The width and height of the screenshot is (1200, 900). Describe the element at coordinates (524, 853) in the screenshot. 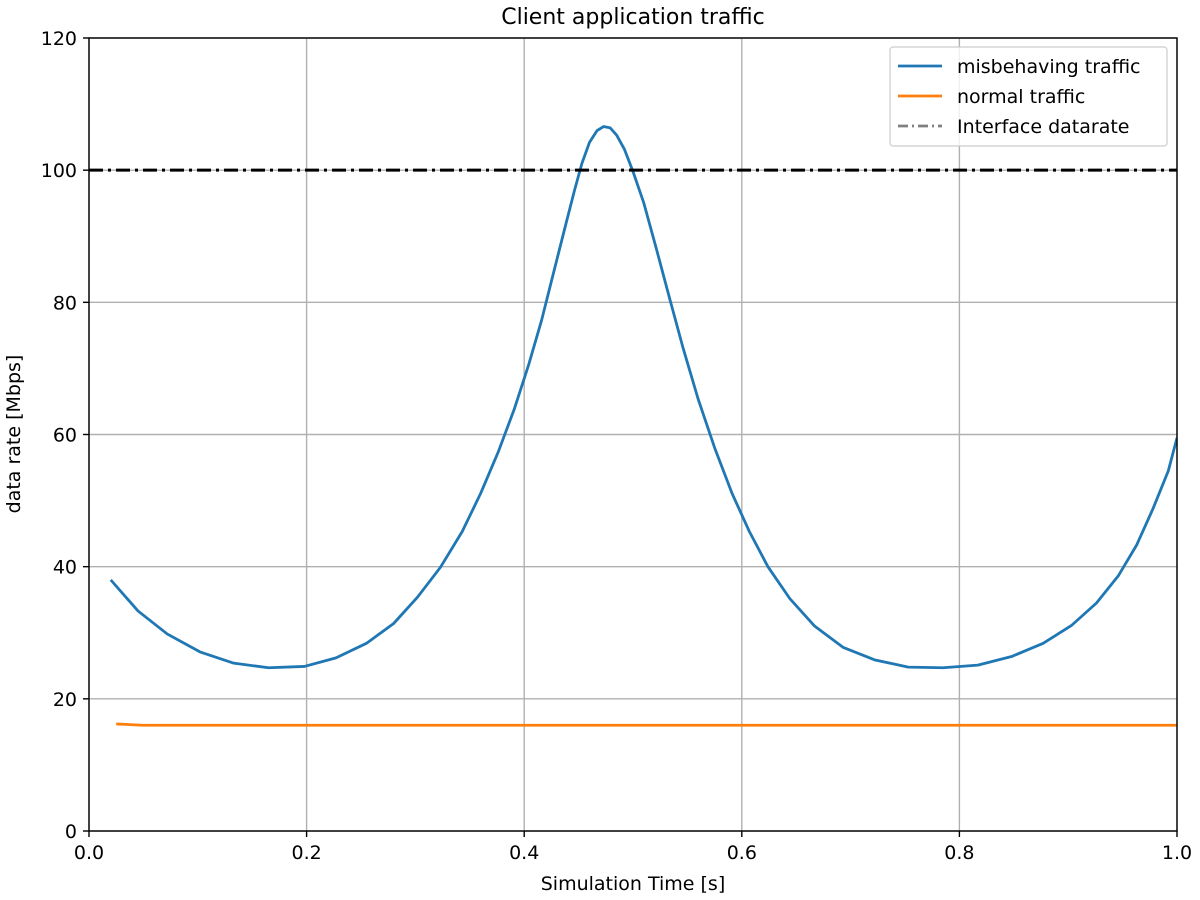

I see `x-tick-label: 0.4` at that location.